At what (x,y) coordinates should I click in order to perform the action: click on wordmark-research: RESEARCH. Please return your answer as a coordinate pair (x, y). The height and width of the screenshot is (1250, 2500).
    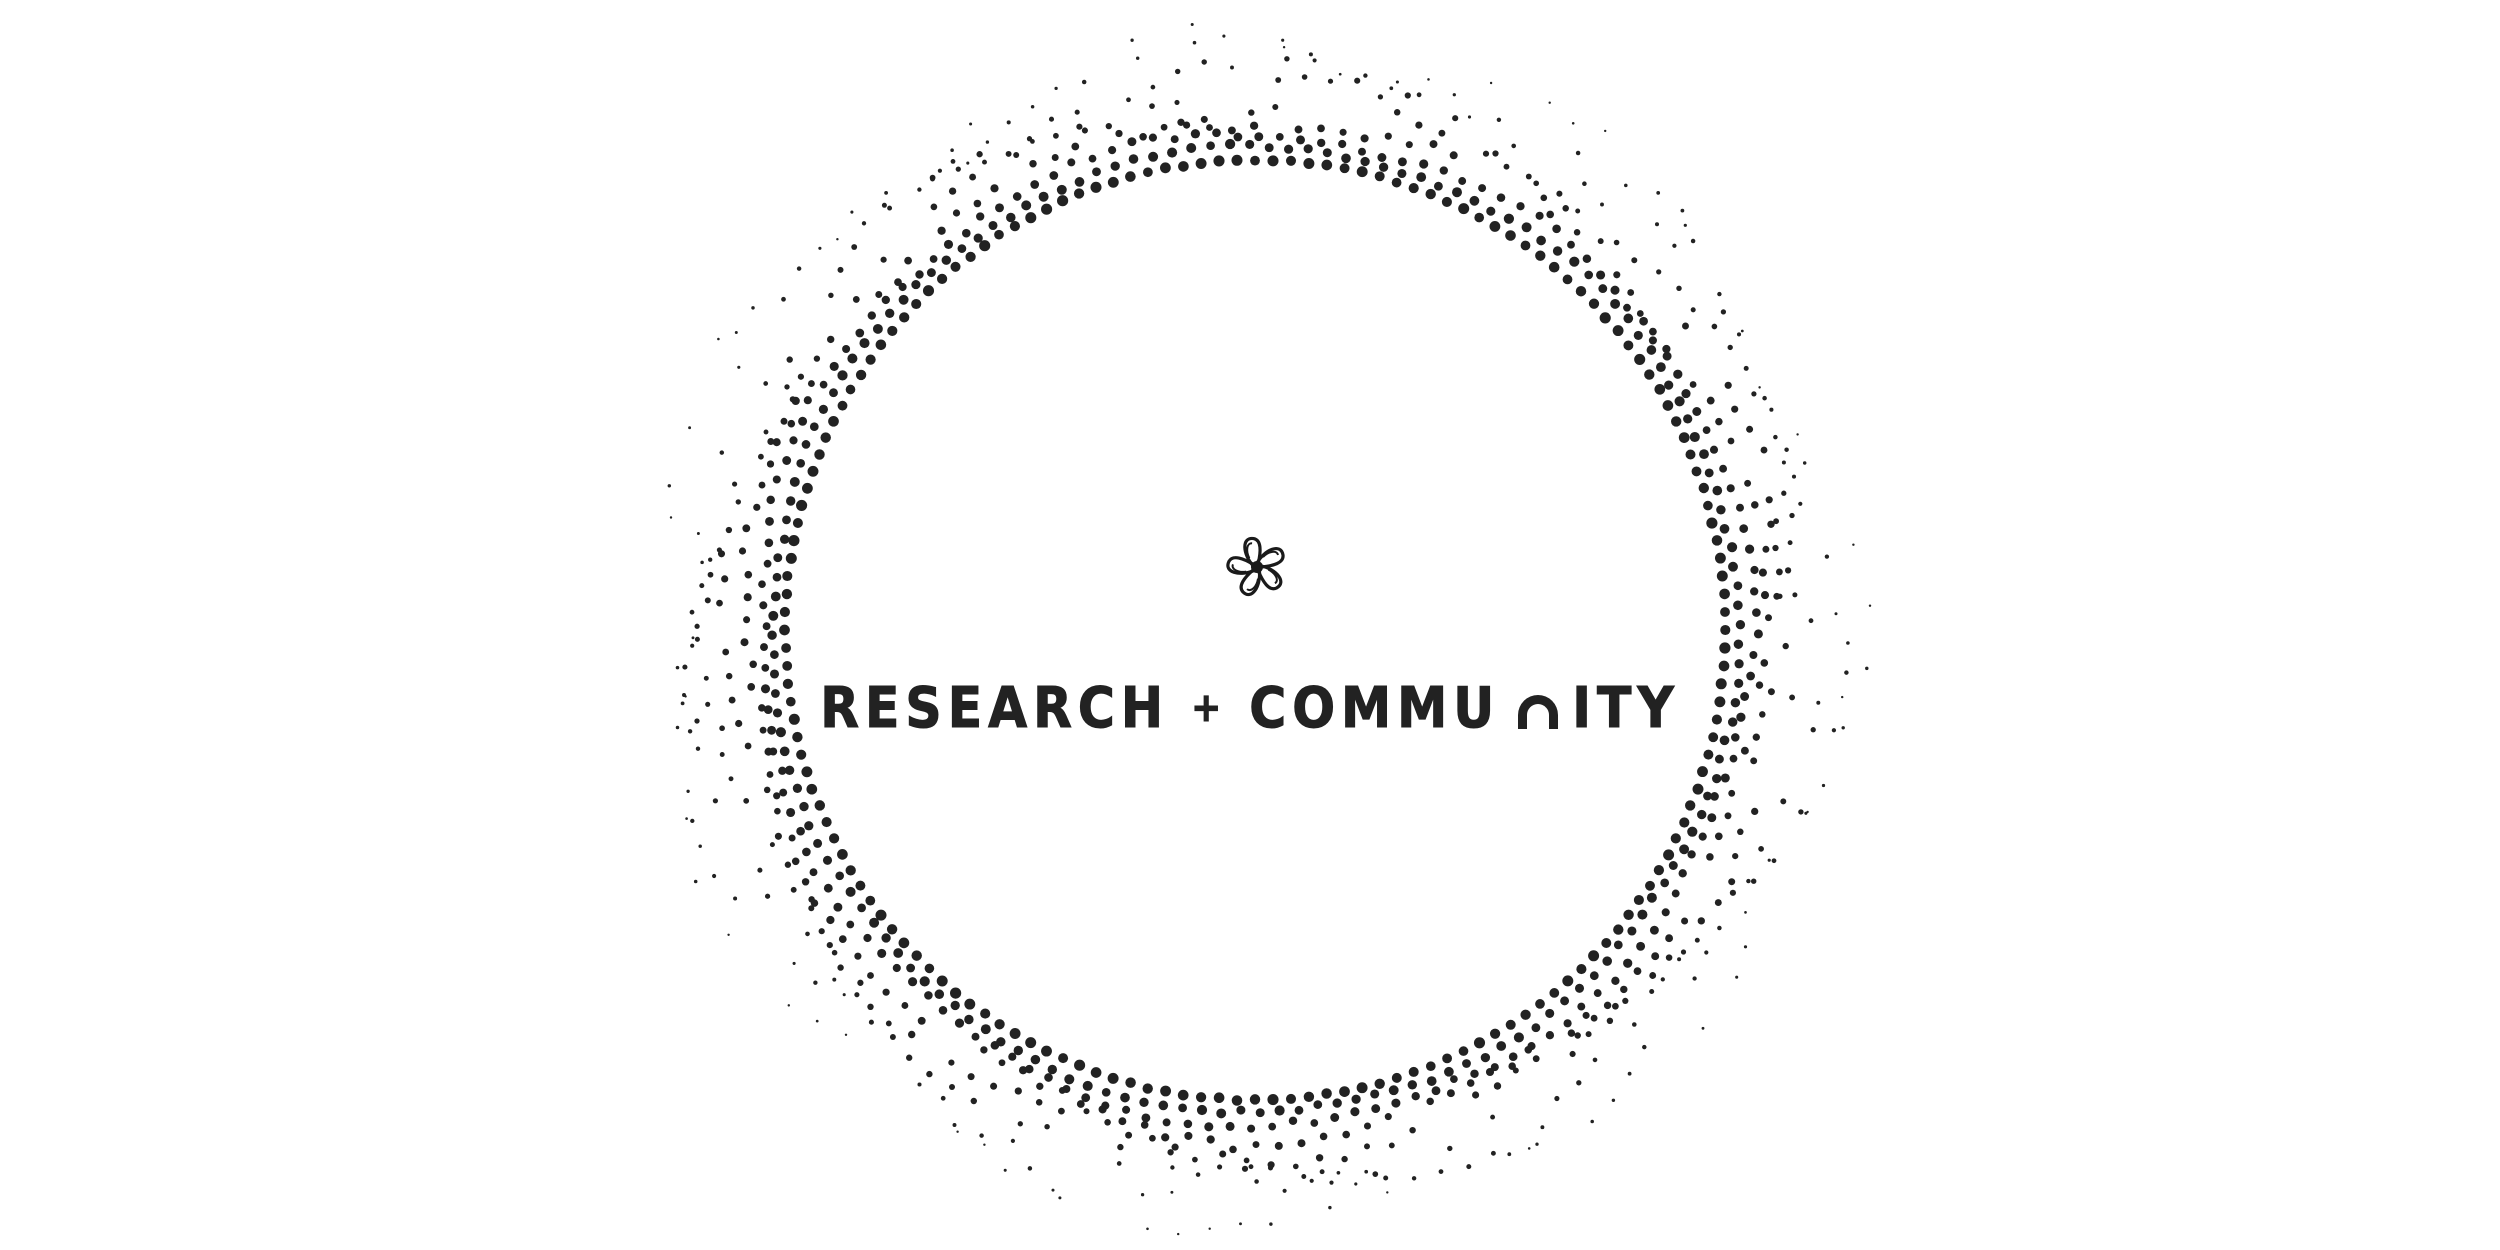
    Looking at the image, I should click on (995, 709).